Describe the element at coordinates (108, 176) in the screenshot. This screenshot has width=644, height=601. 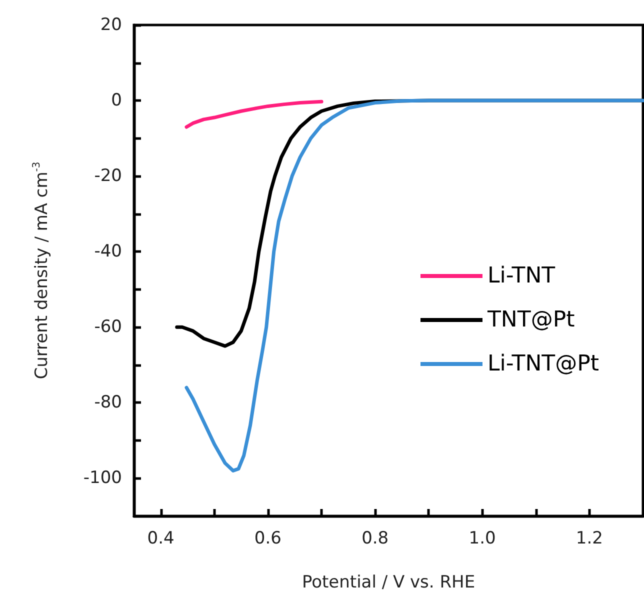
I see `y-tick-label: -20` at that location.